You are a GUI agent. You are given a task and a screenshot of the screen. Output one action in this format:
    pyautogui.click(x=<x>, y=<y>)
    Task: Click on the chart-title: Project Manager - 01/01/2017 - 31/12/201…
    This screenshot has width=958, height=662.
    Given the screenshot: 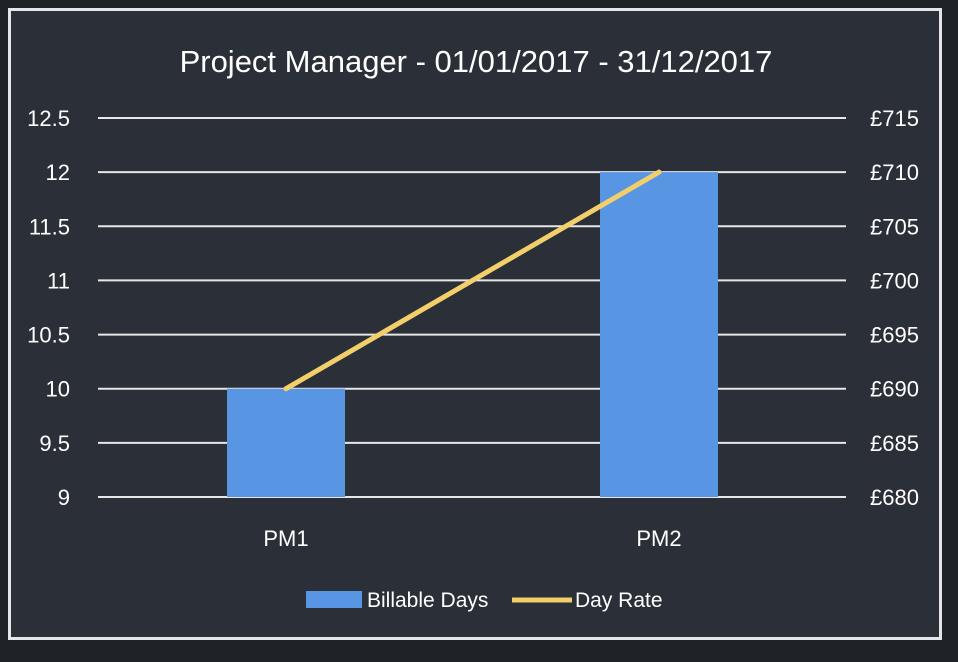 What is the action you would take?
    pyautogui.click(x=476, y=61)
    